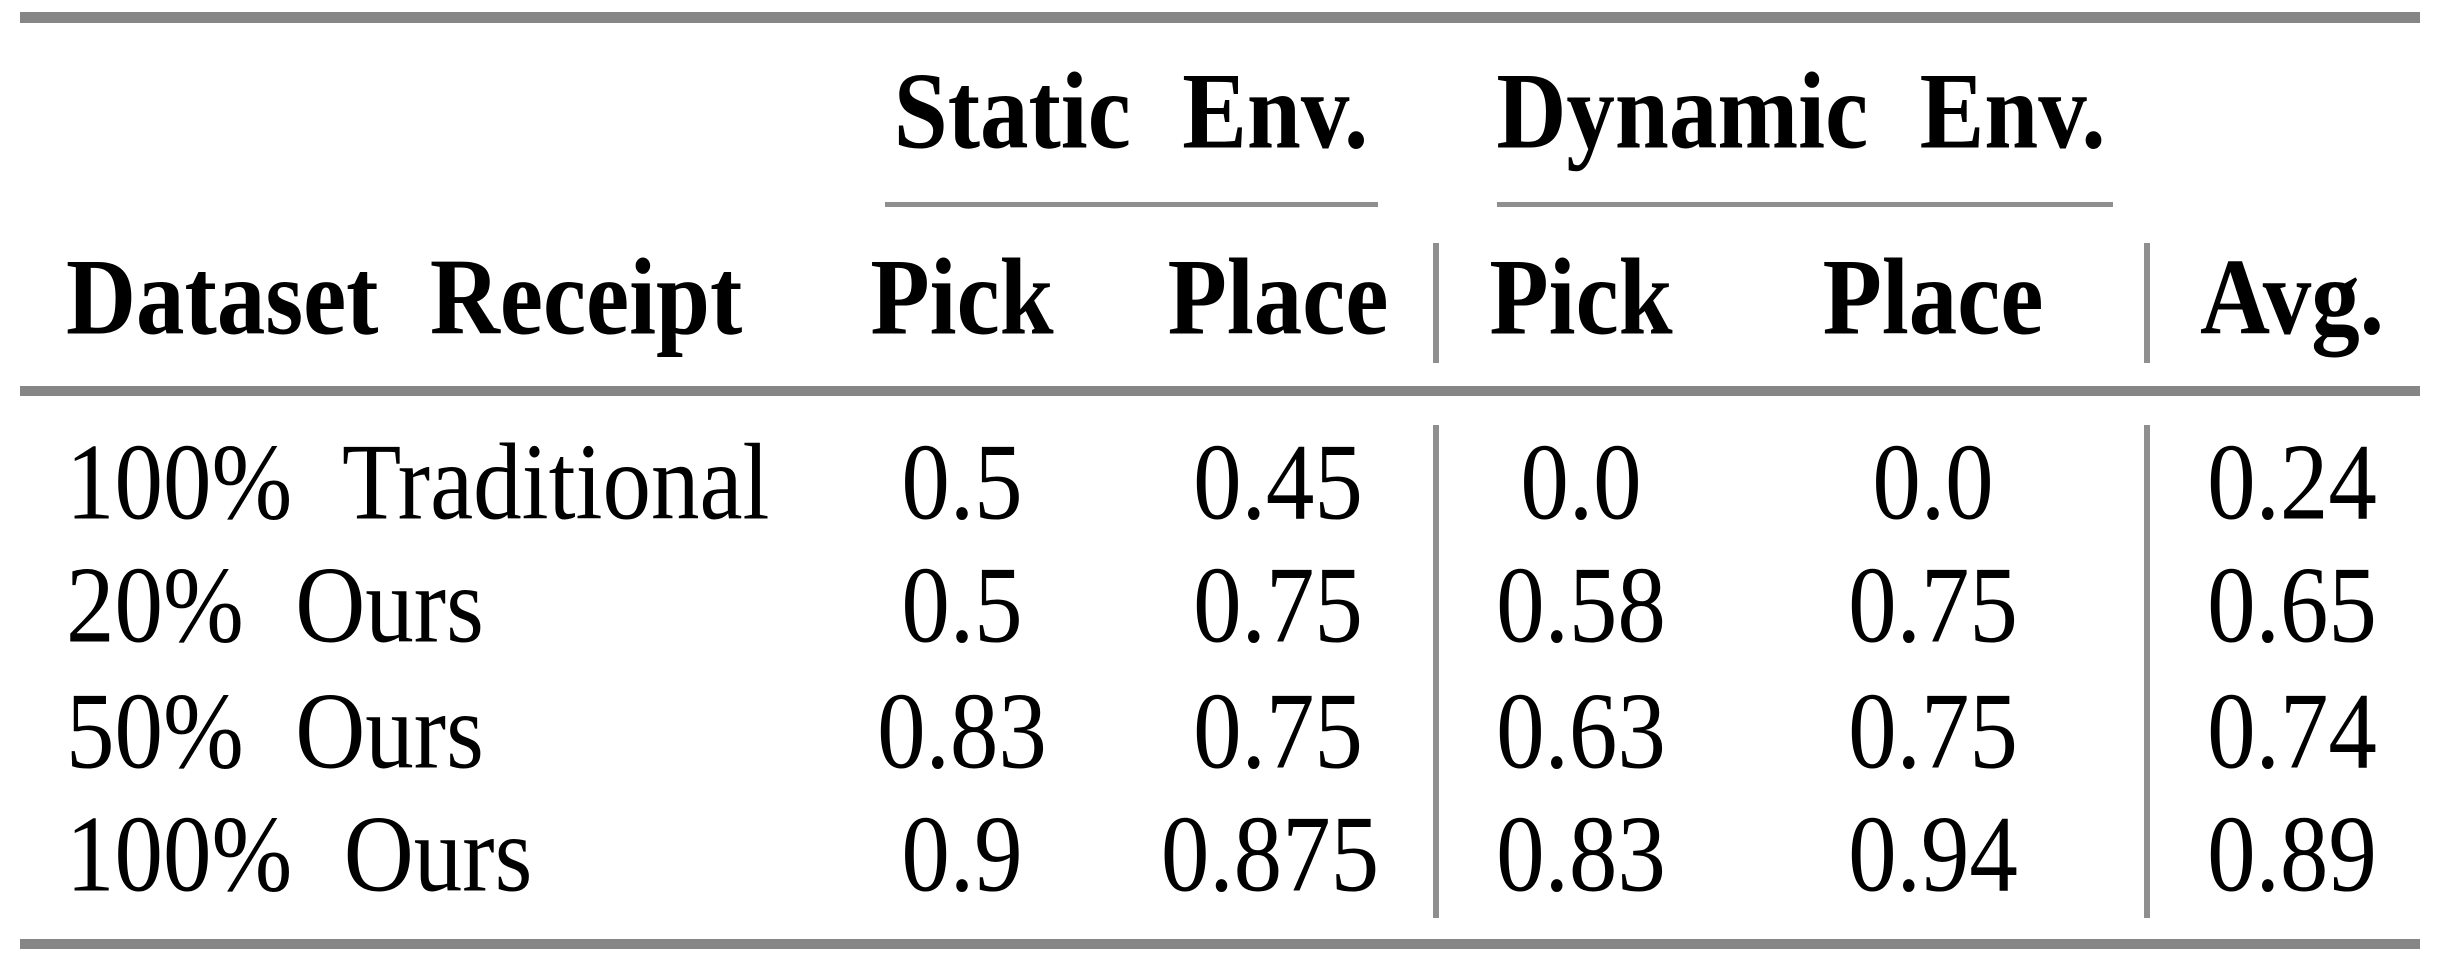  I want to click on vline-dynamic-group-header-segment, so click(1436, 303).